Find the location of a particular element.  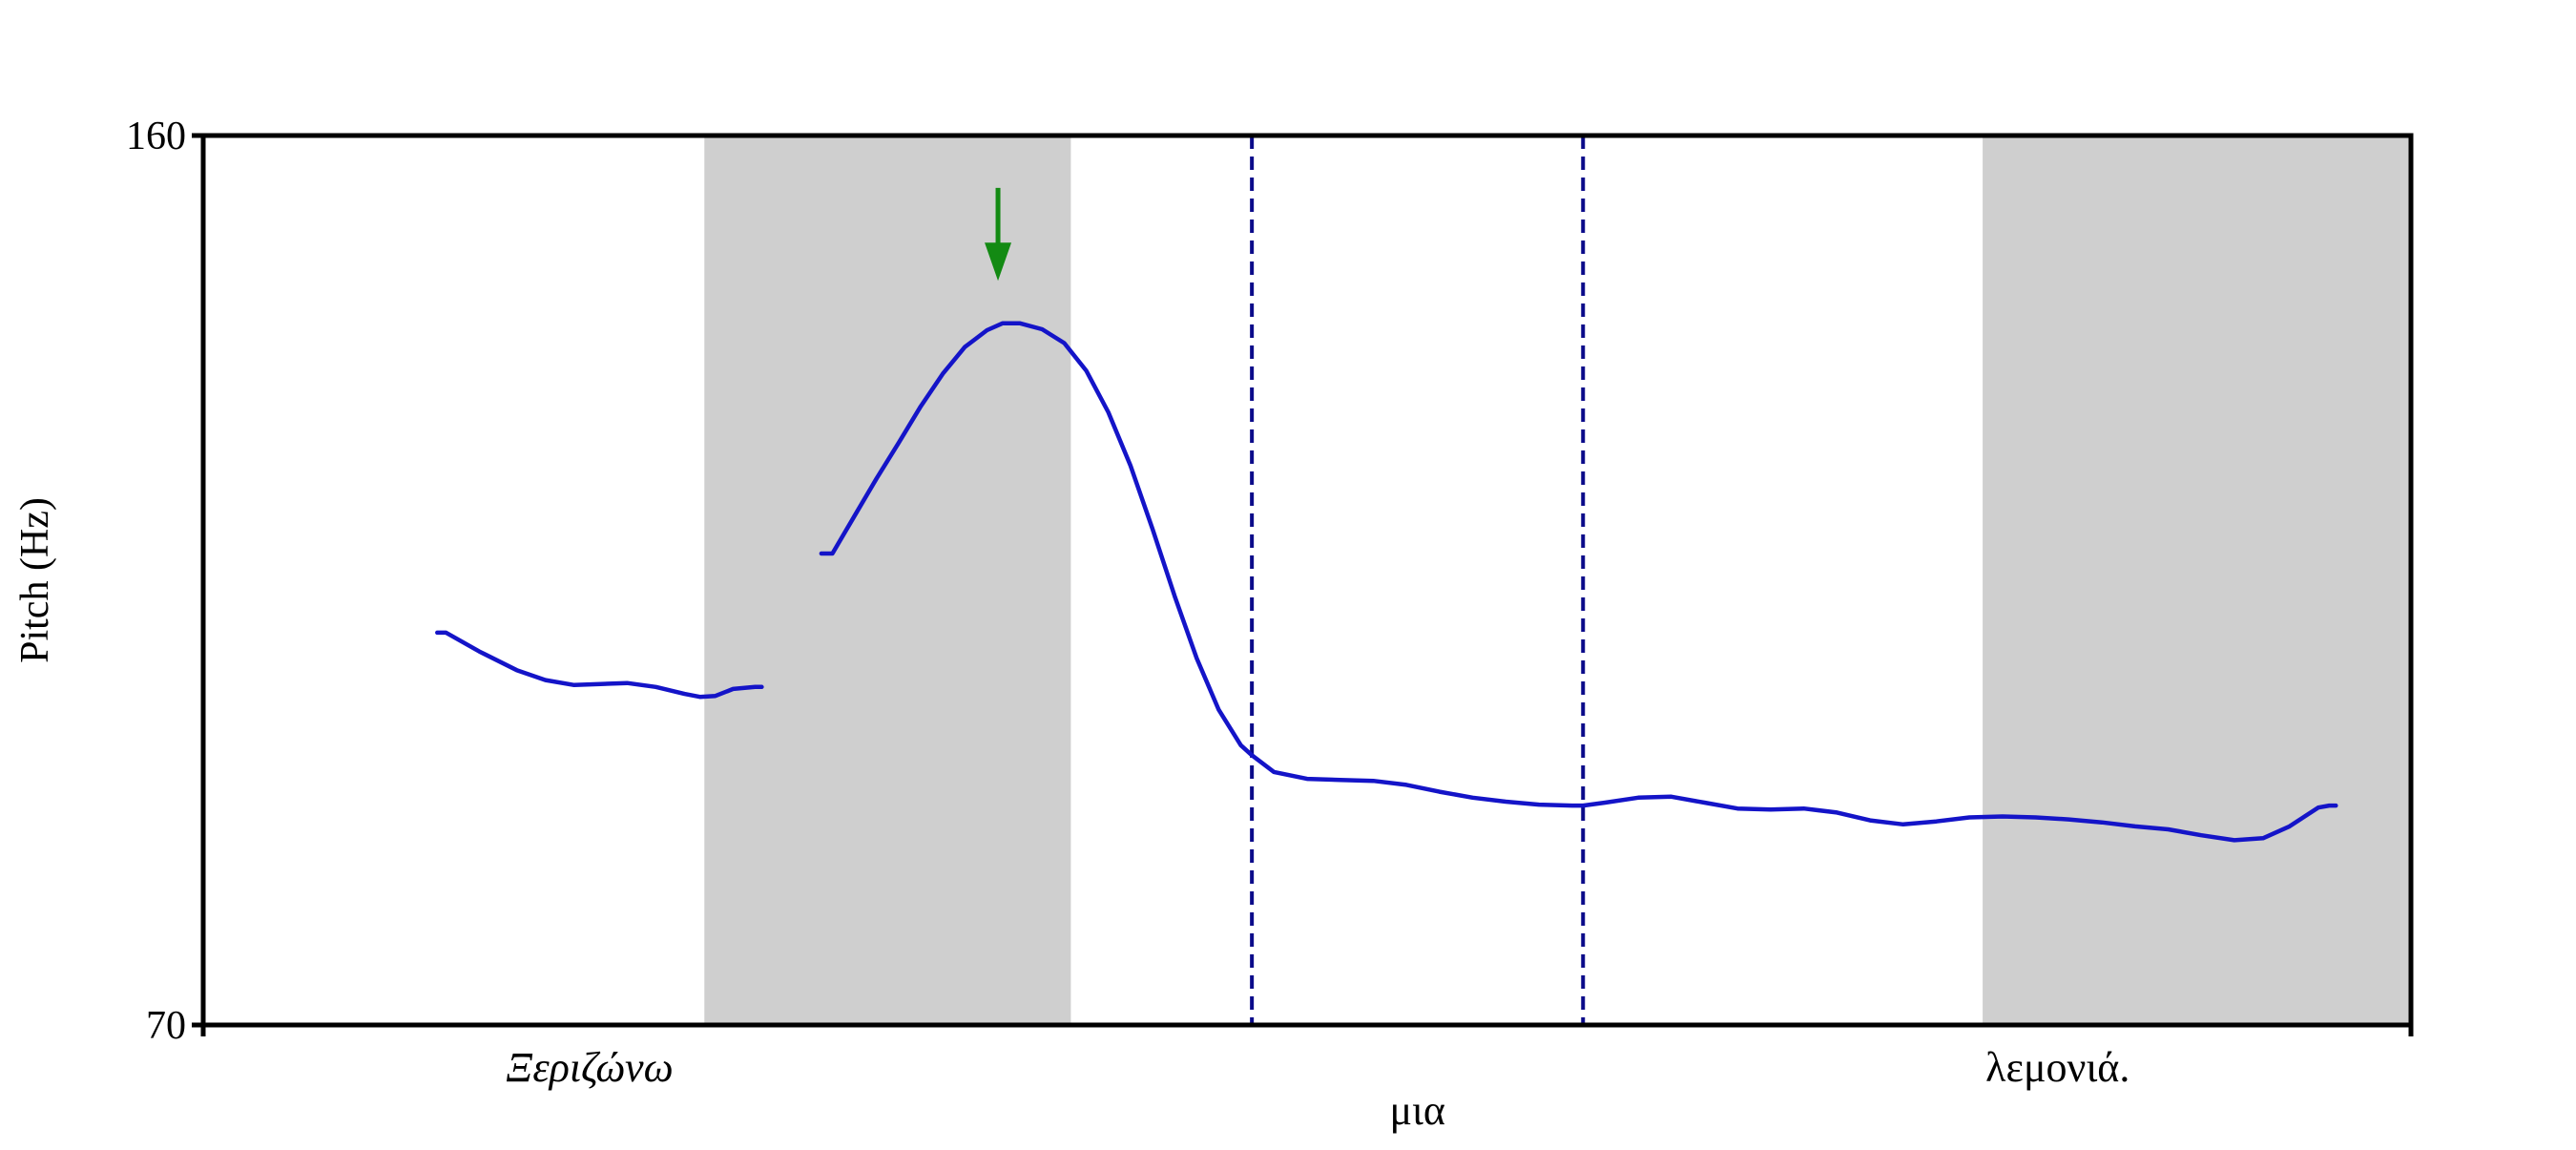

accent-arrow is located at coordinates (998, 234).